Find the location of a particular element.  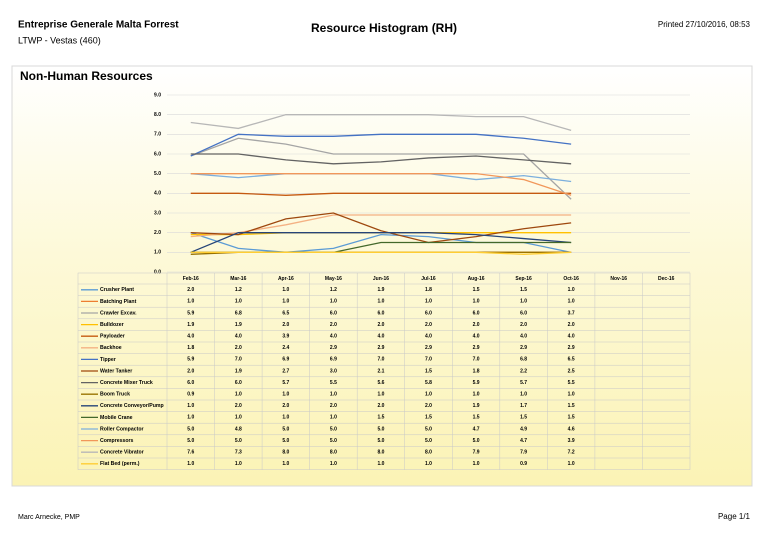

y-tick-label: 7.0 is located at coordinates (157, 135).